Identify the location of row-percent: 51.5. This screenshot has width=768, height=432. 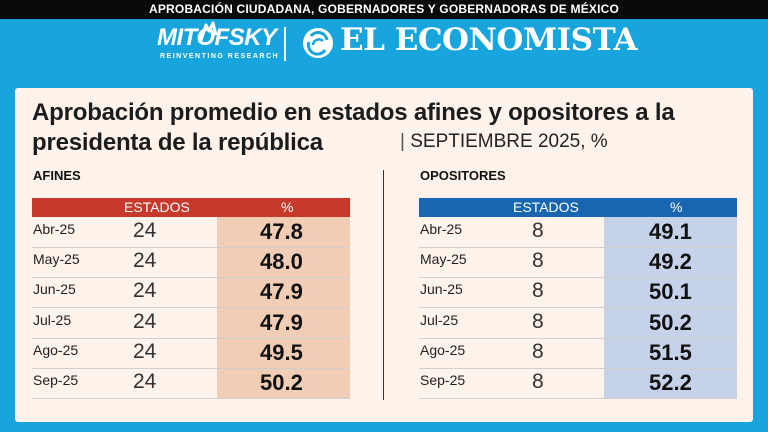
(670, 352).